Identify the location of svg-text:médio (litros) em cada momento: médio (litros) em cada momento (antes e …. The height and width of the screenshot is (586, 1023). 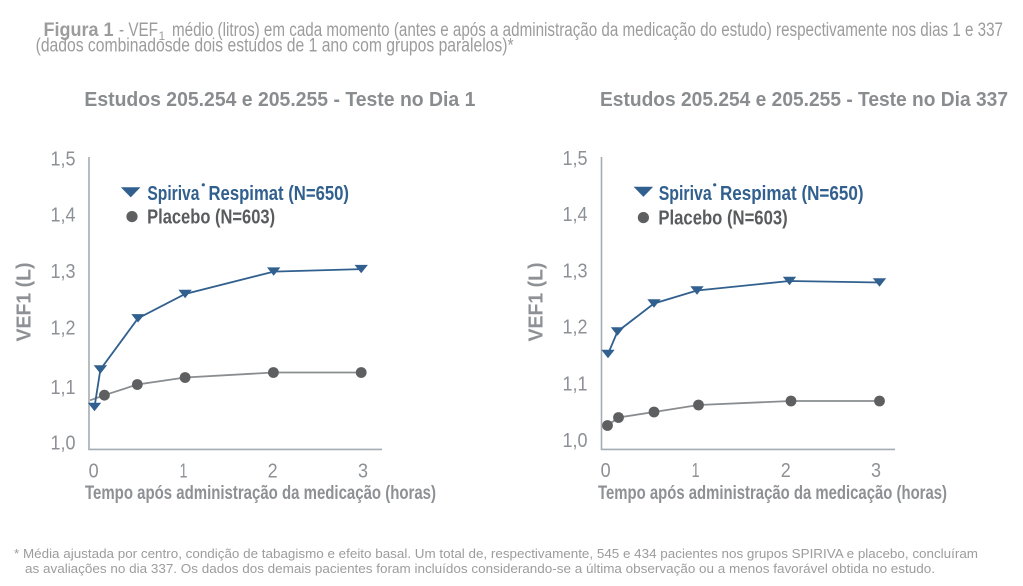
(587, 30).